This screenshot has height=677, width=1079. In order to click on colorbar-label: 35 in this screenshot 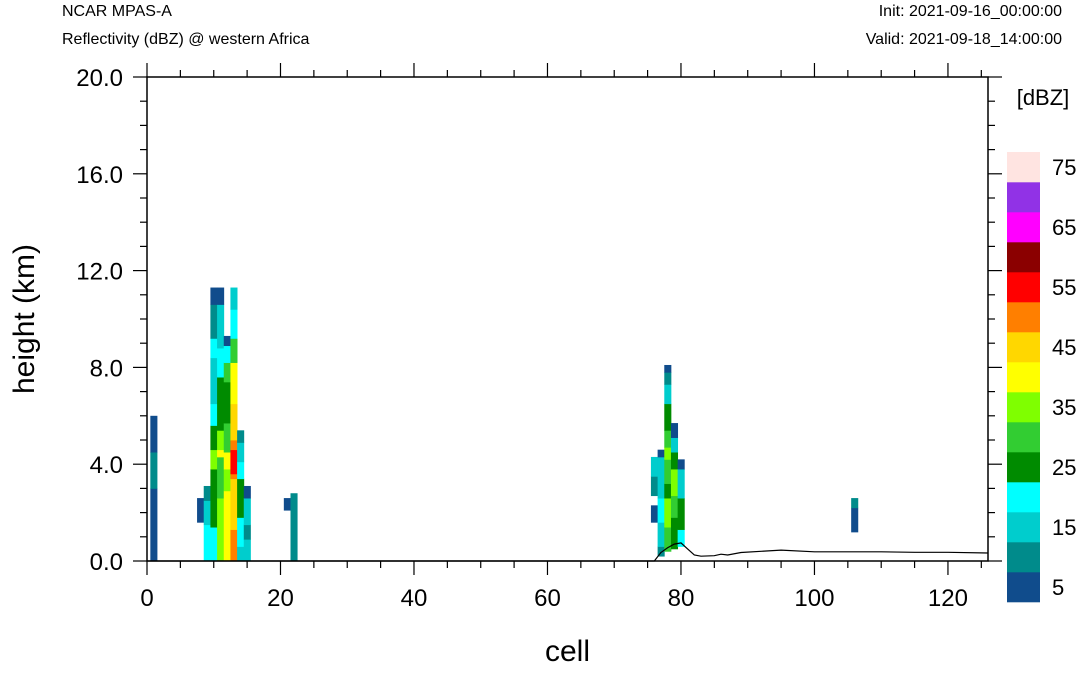, I will do `click(1064, 407)`.